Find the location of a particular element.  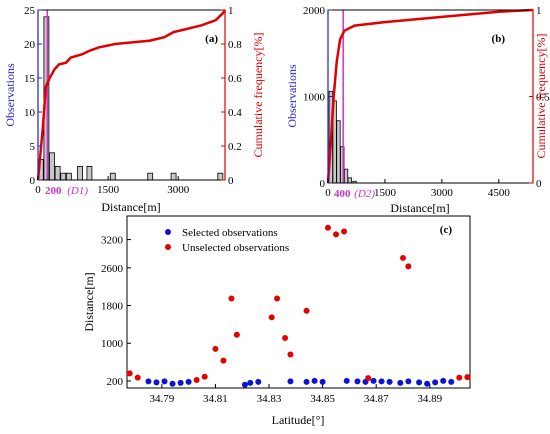

pa-y-tick-label: 15 is located at coordinates (30, 79).